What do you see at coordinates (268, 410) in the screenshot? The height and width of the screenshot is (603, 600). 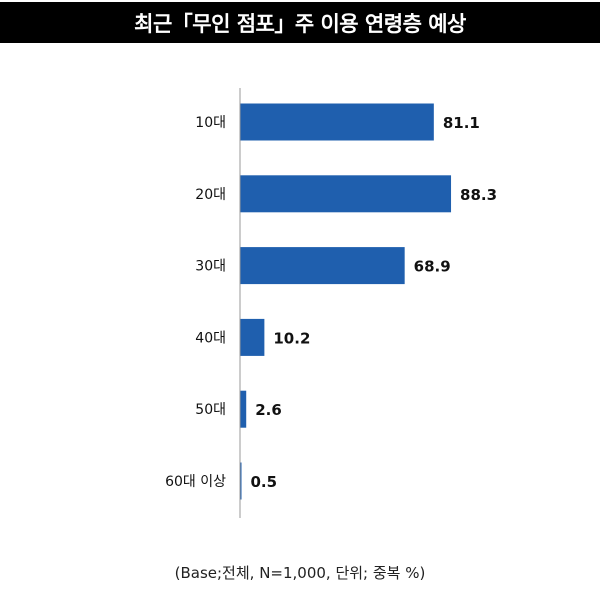 I see `value-label: 2.6` at bounding box center [268, 410].